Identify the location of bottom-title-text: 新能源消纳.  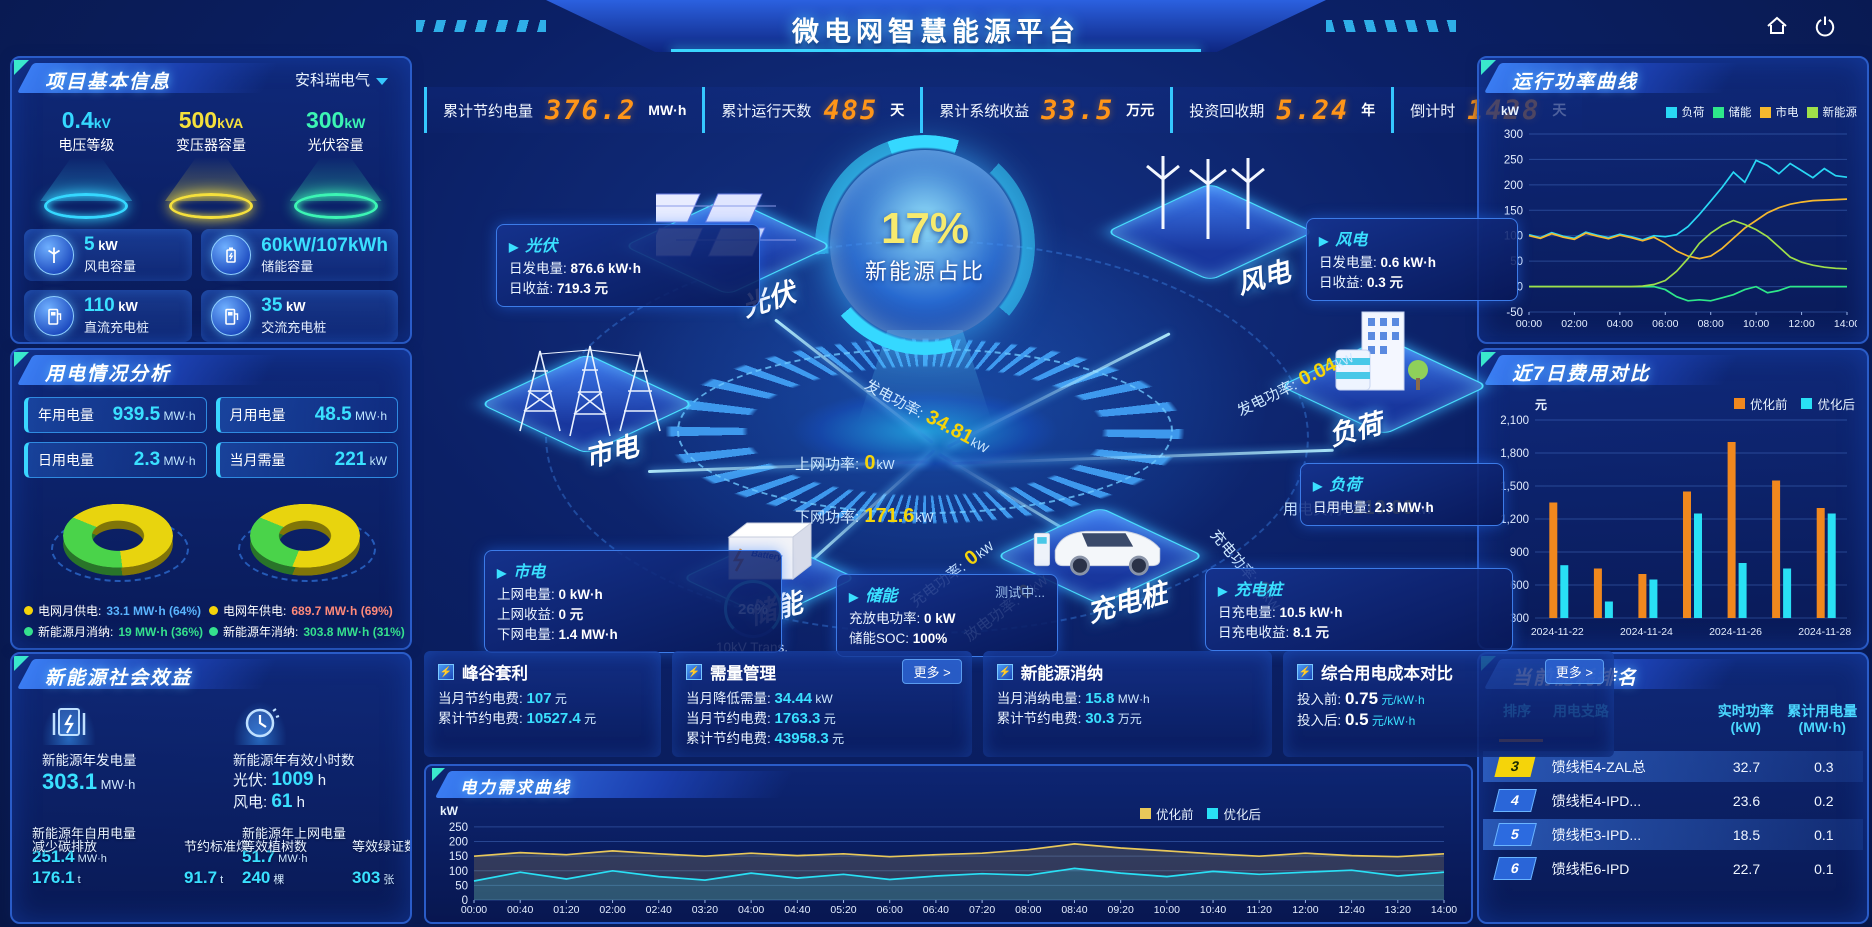
(1062, 674).